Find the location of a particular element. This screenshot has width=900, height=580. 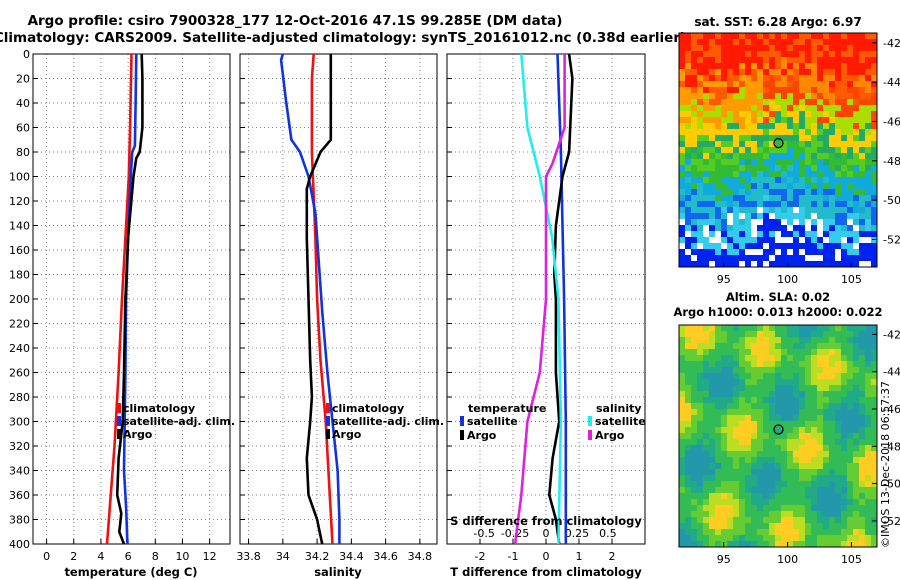

legend-swatch is located at coordinates (590, 435).